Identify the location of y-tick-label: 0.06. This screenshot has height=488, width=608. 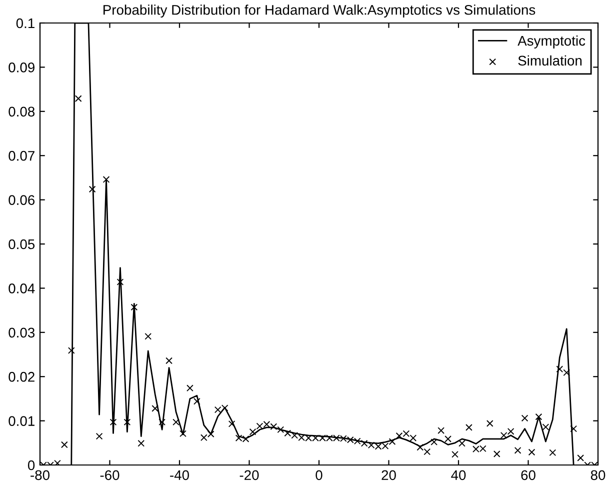
(21, 200).